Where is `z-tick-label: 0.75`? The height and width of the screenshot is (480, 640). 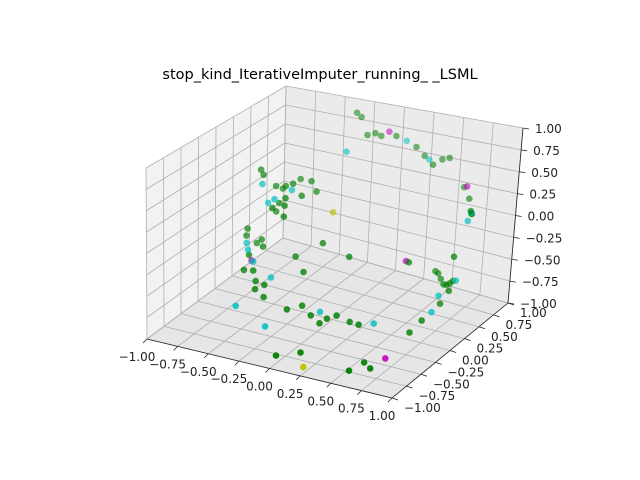 z-tick-label: 0.75 is located at coordinates (546, 151).